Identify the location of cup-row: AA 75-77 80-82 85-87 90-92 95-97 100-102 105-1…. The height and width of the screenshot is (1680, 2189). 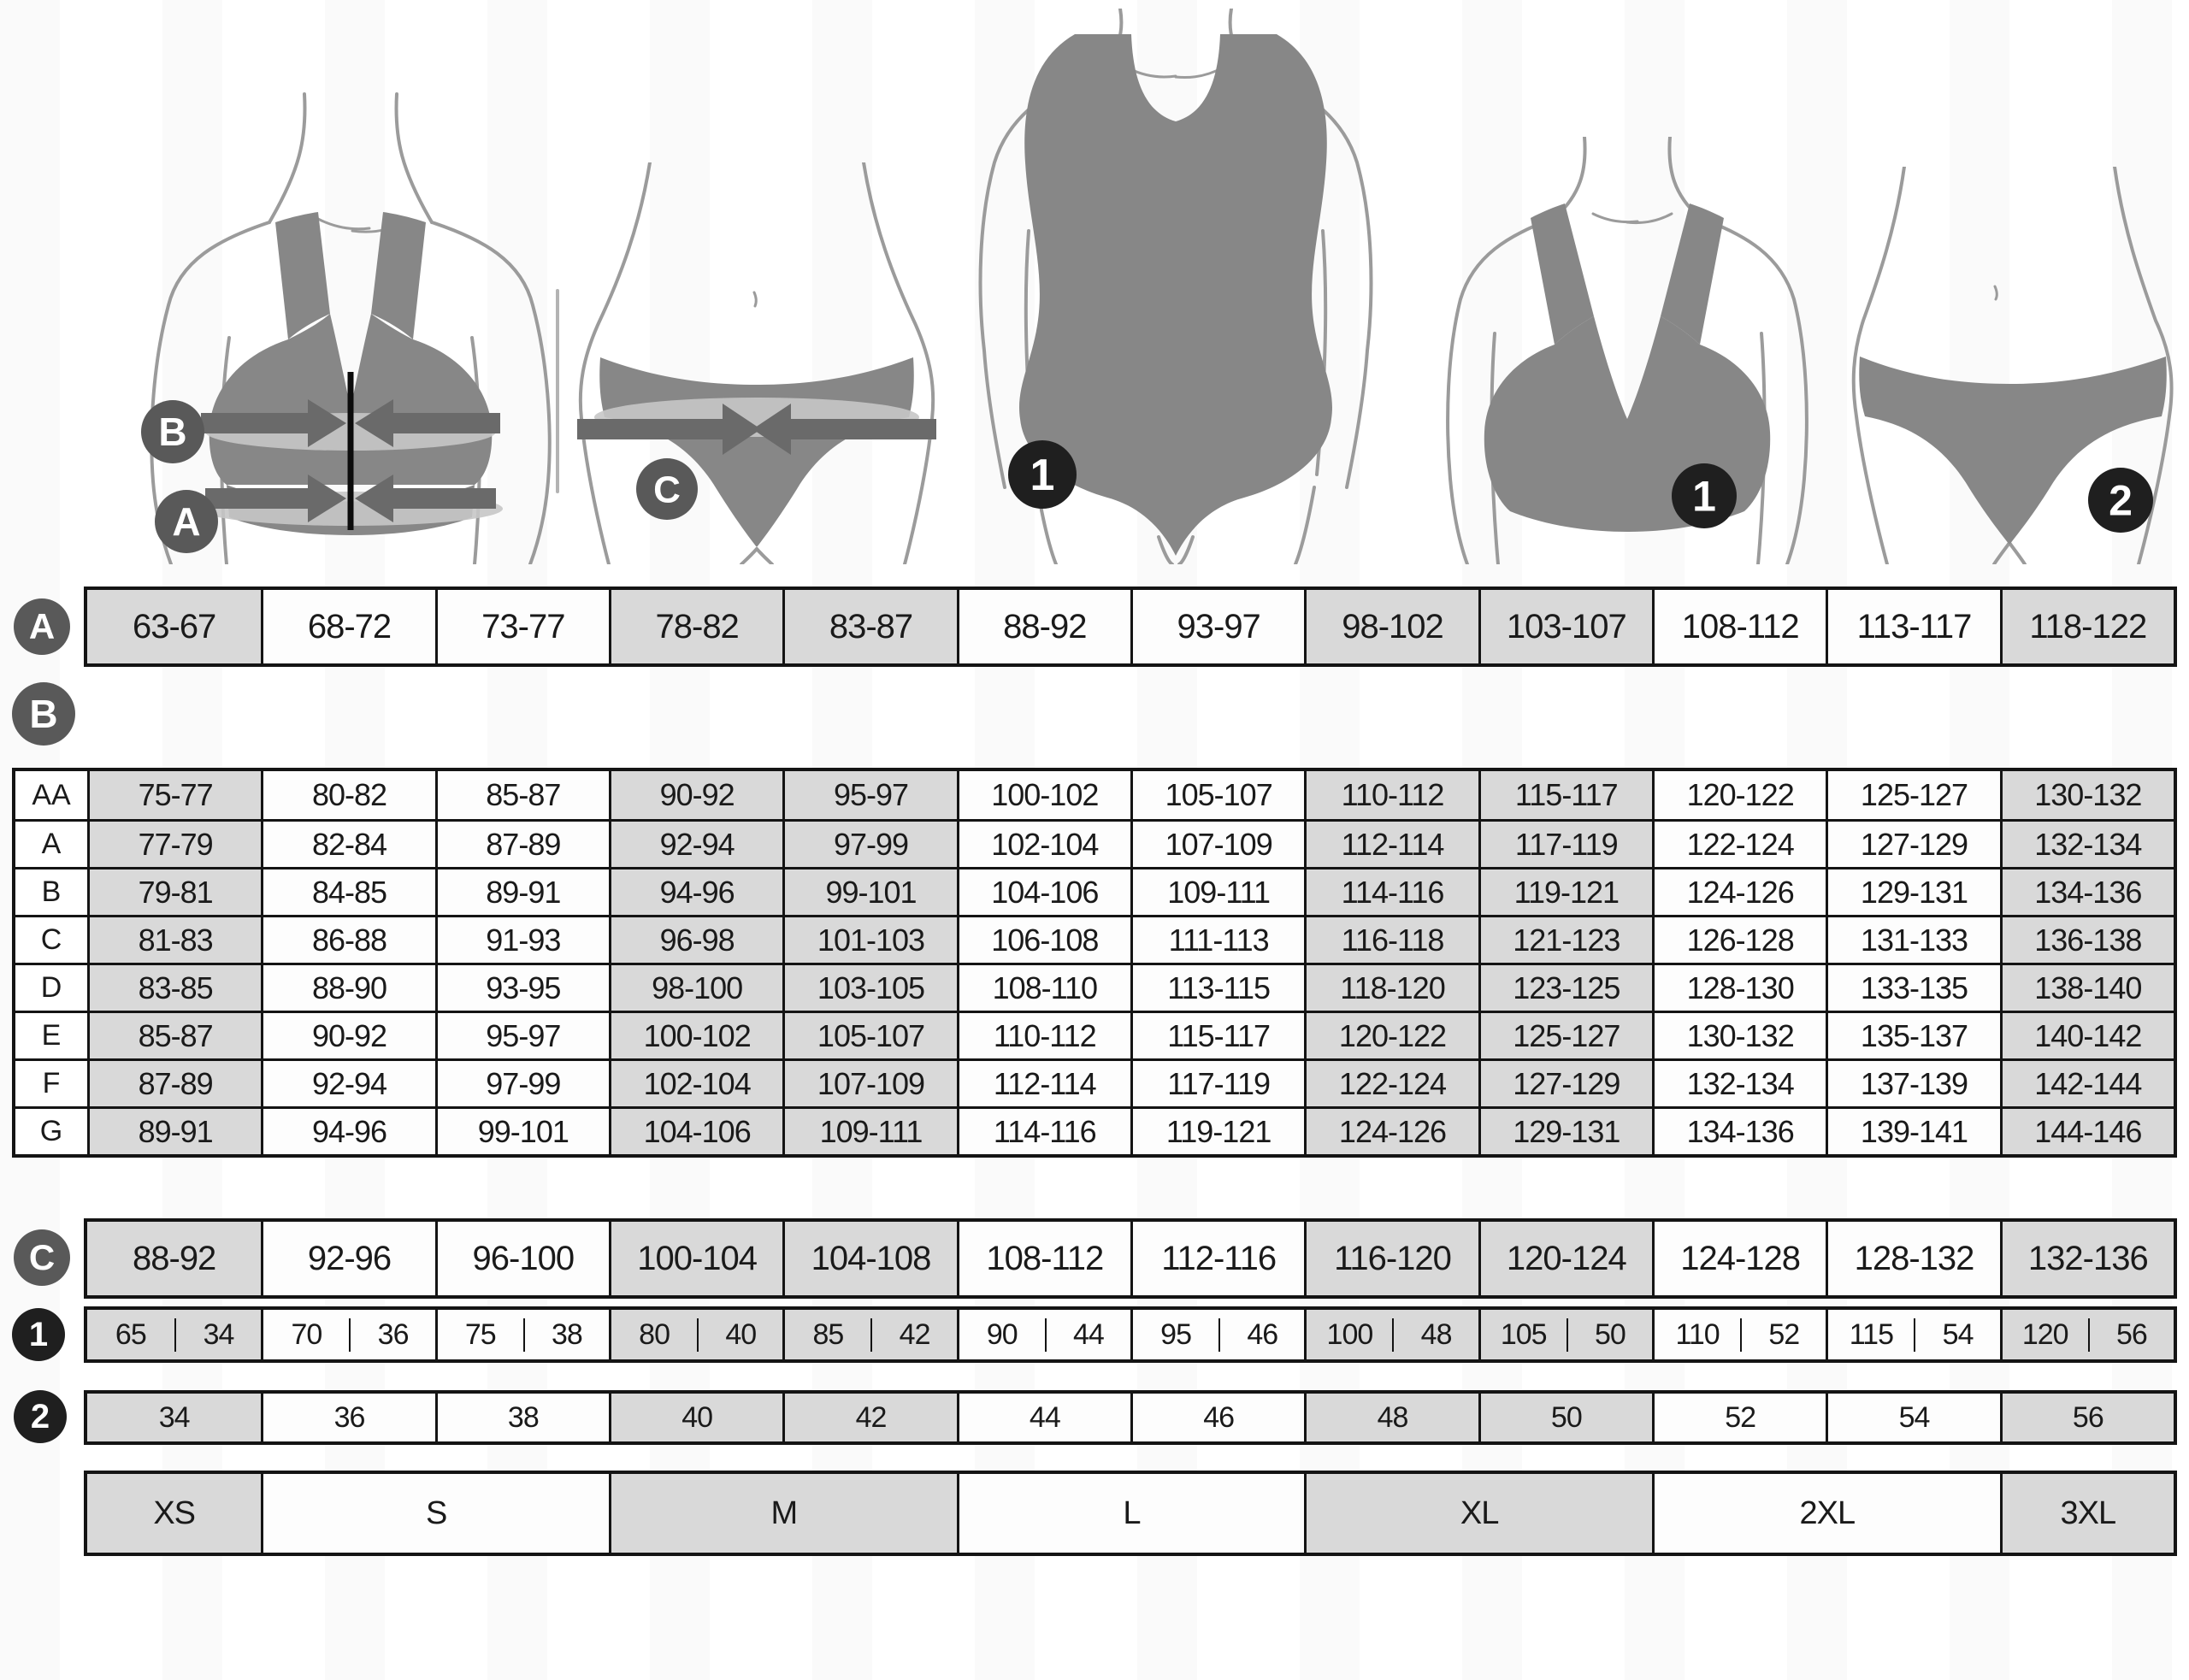
(1094, 795).